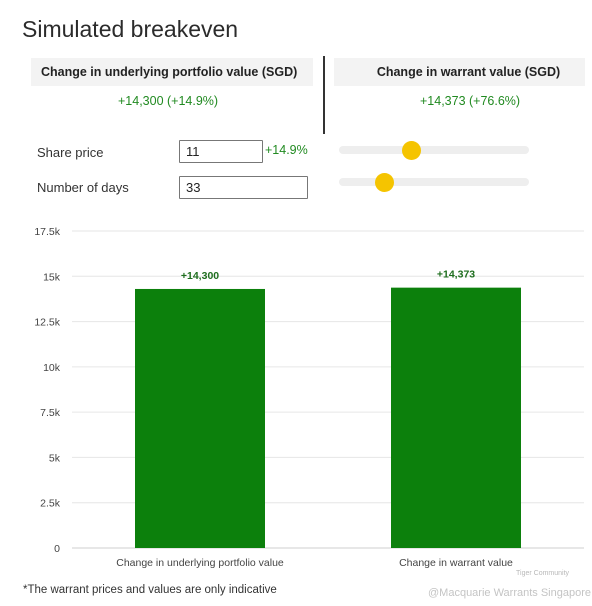 The image size is (592, 606). I want to click on y-tick-label: 0, so click(57, 549).